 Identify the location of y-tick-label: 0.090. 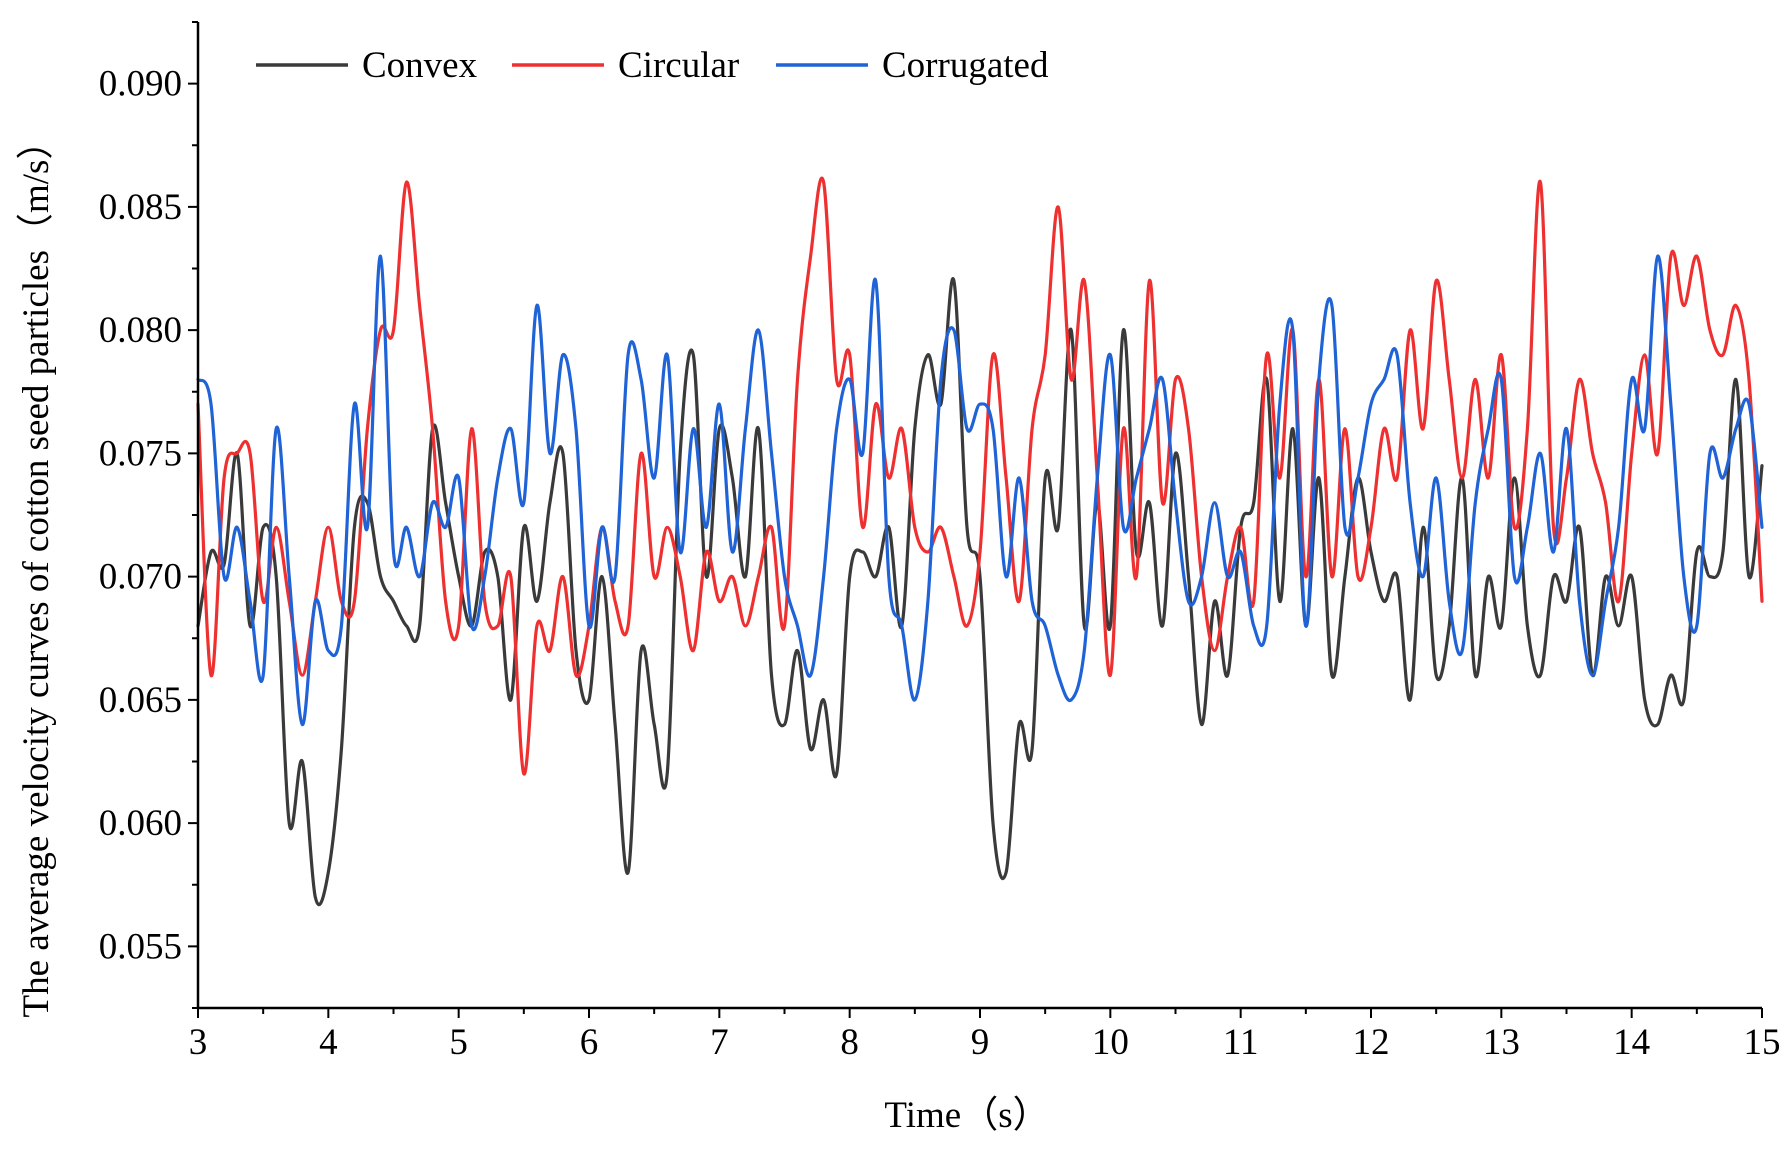
(140, 84).